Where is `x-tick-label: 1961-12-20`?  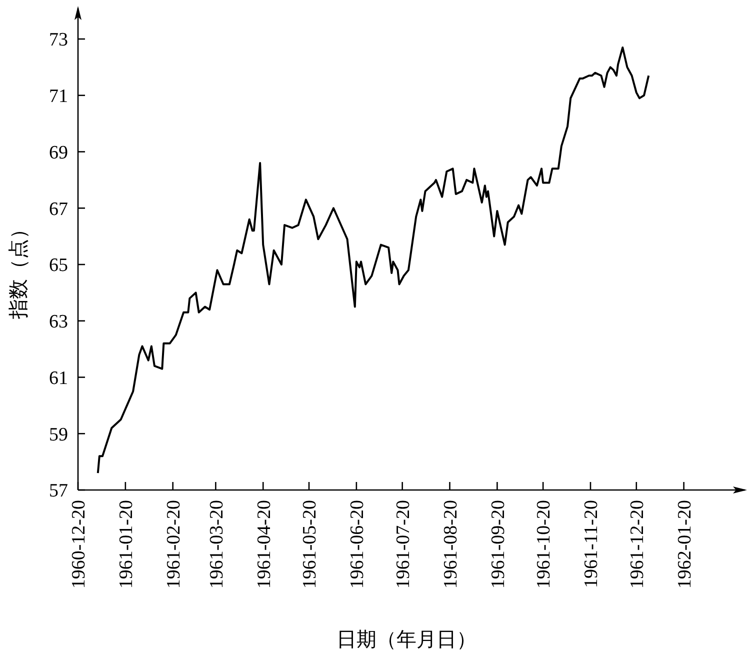
x-tick-label: 1961-12-20 is located at coordinates (637, 544).